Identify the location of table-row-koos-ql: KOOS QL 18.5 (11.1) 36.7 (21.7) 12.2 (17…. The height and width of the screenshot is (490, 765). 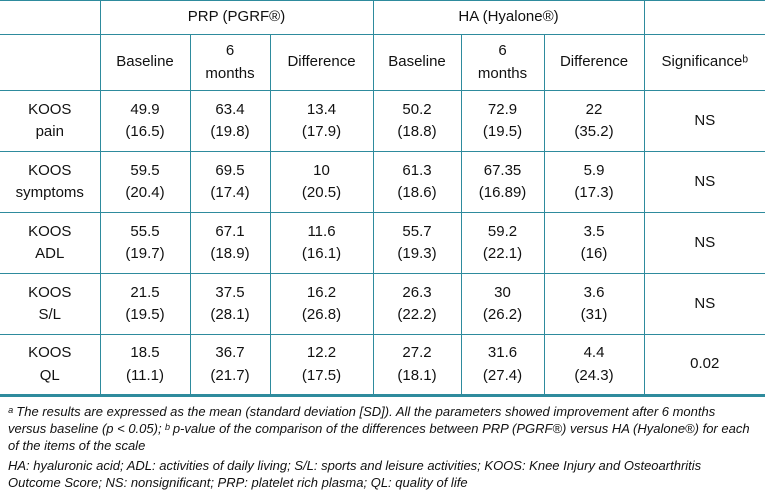
(382, 365).